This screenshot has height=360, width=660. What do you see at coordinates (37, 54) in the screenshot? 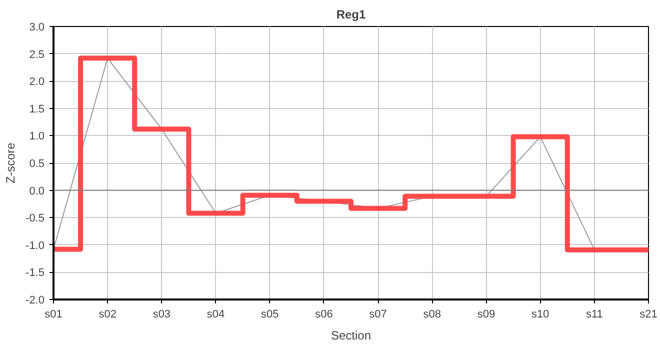
I see `y-tick-label: 2.5` at bounding box center [37, 54].